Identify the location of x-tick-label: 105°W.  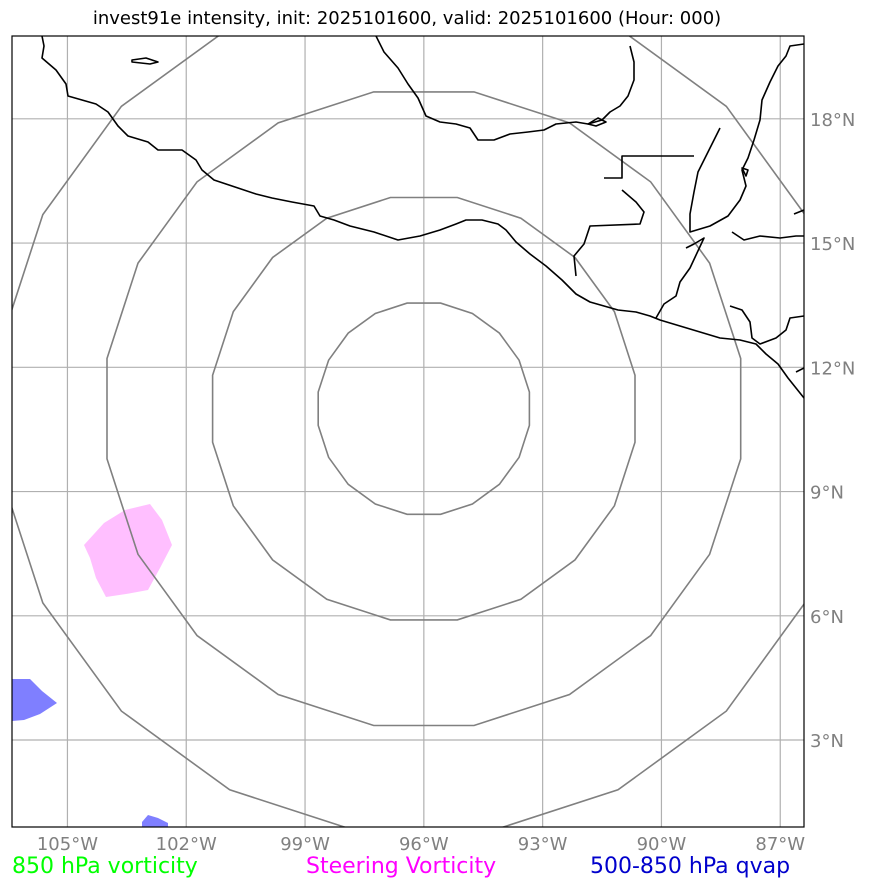
(67, 844).